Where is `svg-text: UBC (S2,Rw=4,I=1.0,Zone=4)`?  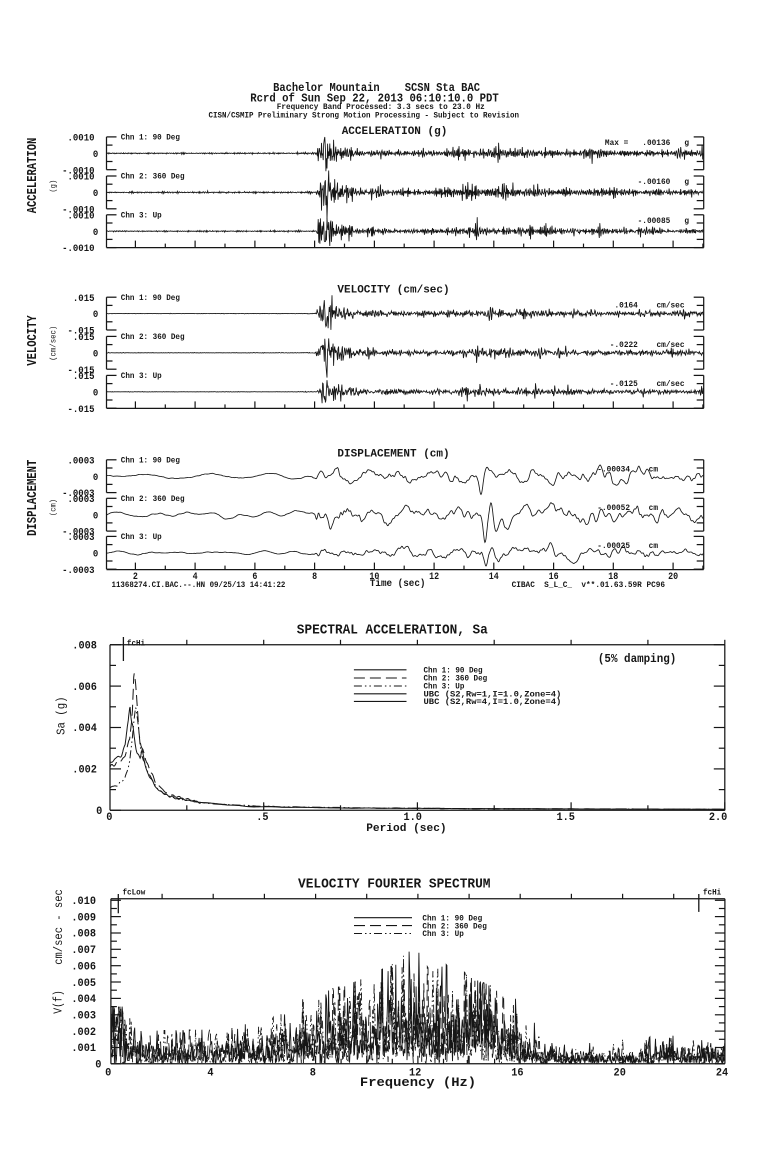 svg-text: UBC (S2,Rw=4,I=1.0,Zone=4) is located at coordinates (493, 702).